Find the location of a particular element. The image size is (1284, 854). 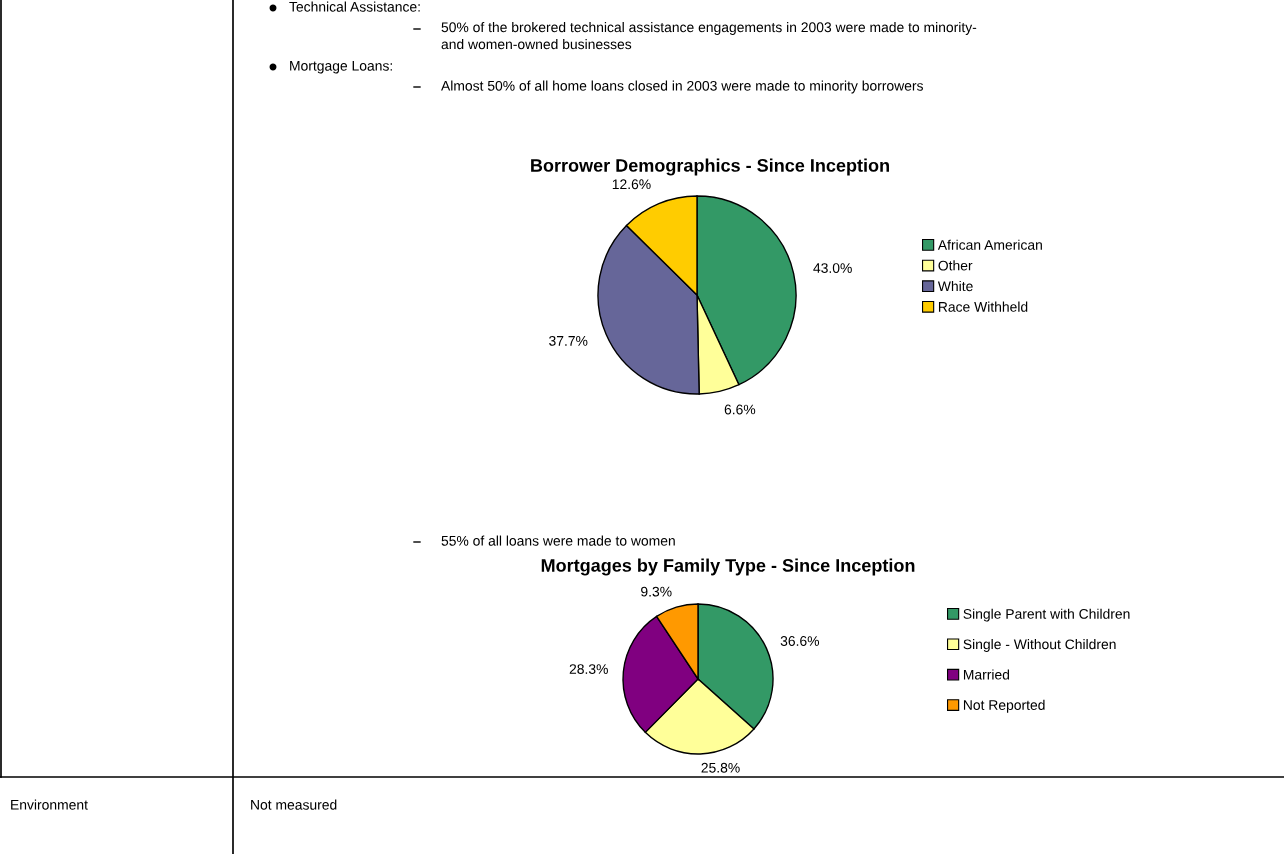

legend-label: Race Withheld is located at coordinates (983, 306).